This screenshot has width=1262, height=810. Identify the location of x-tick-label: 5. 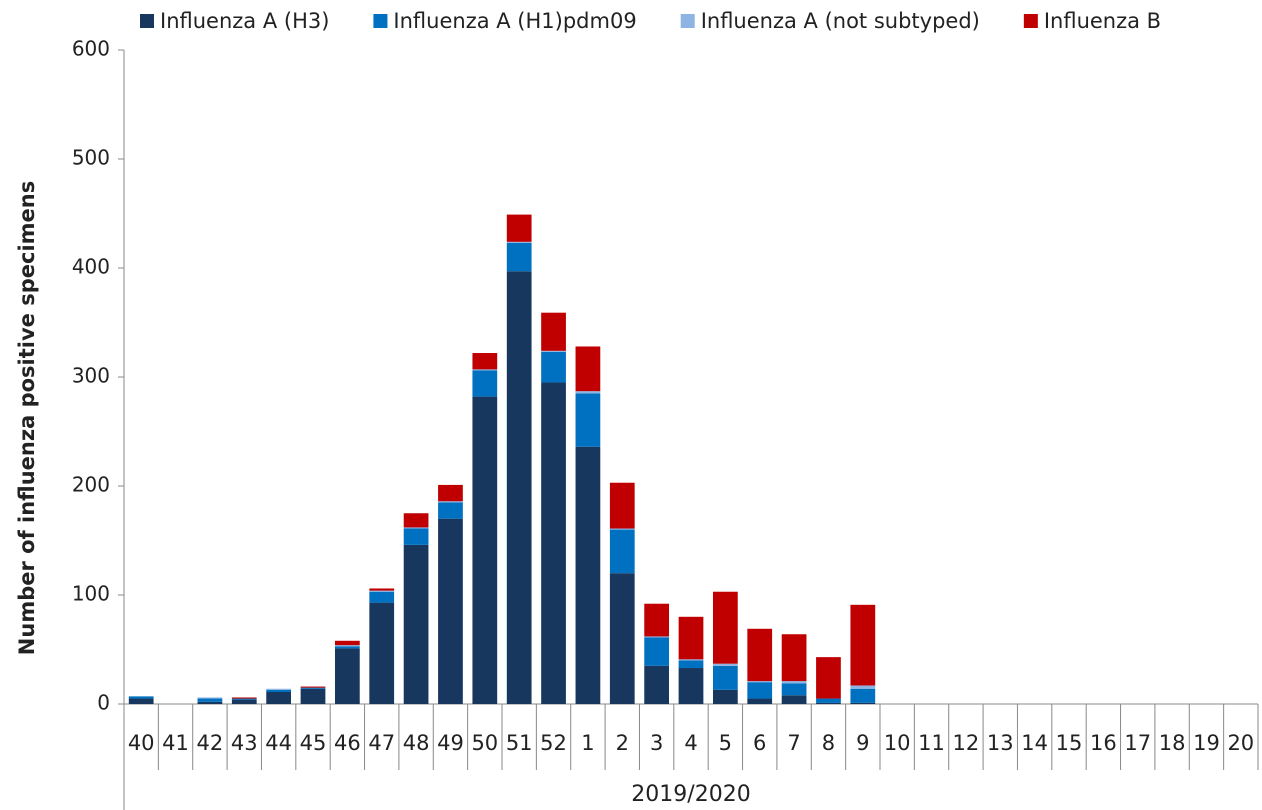
(725, 743).